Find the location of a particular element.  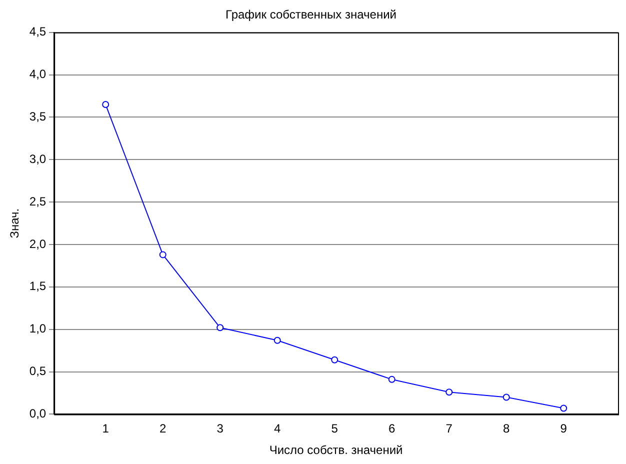

y-tick-label: 3,5 is located at coordinates (37, 117).